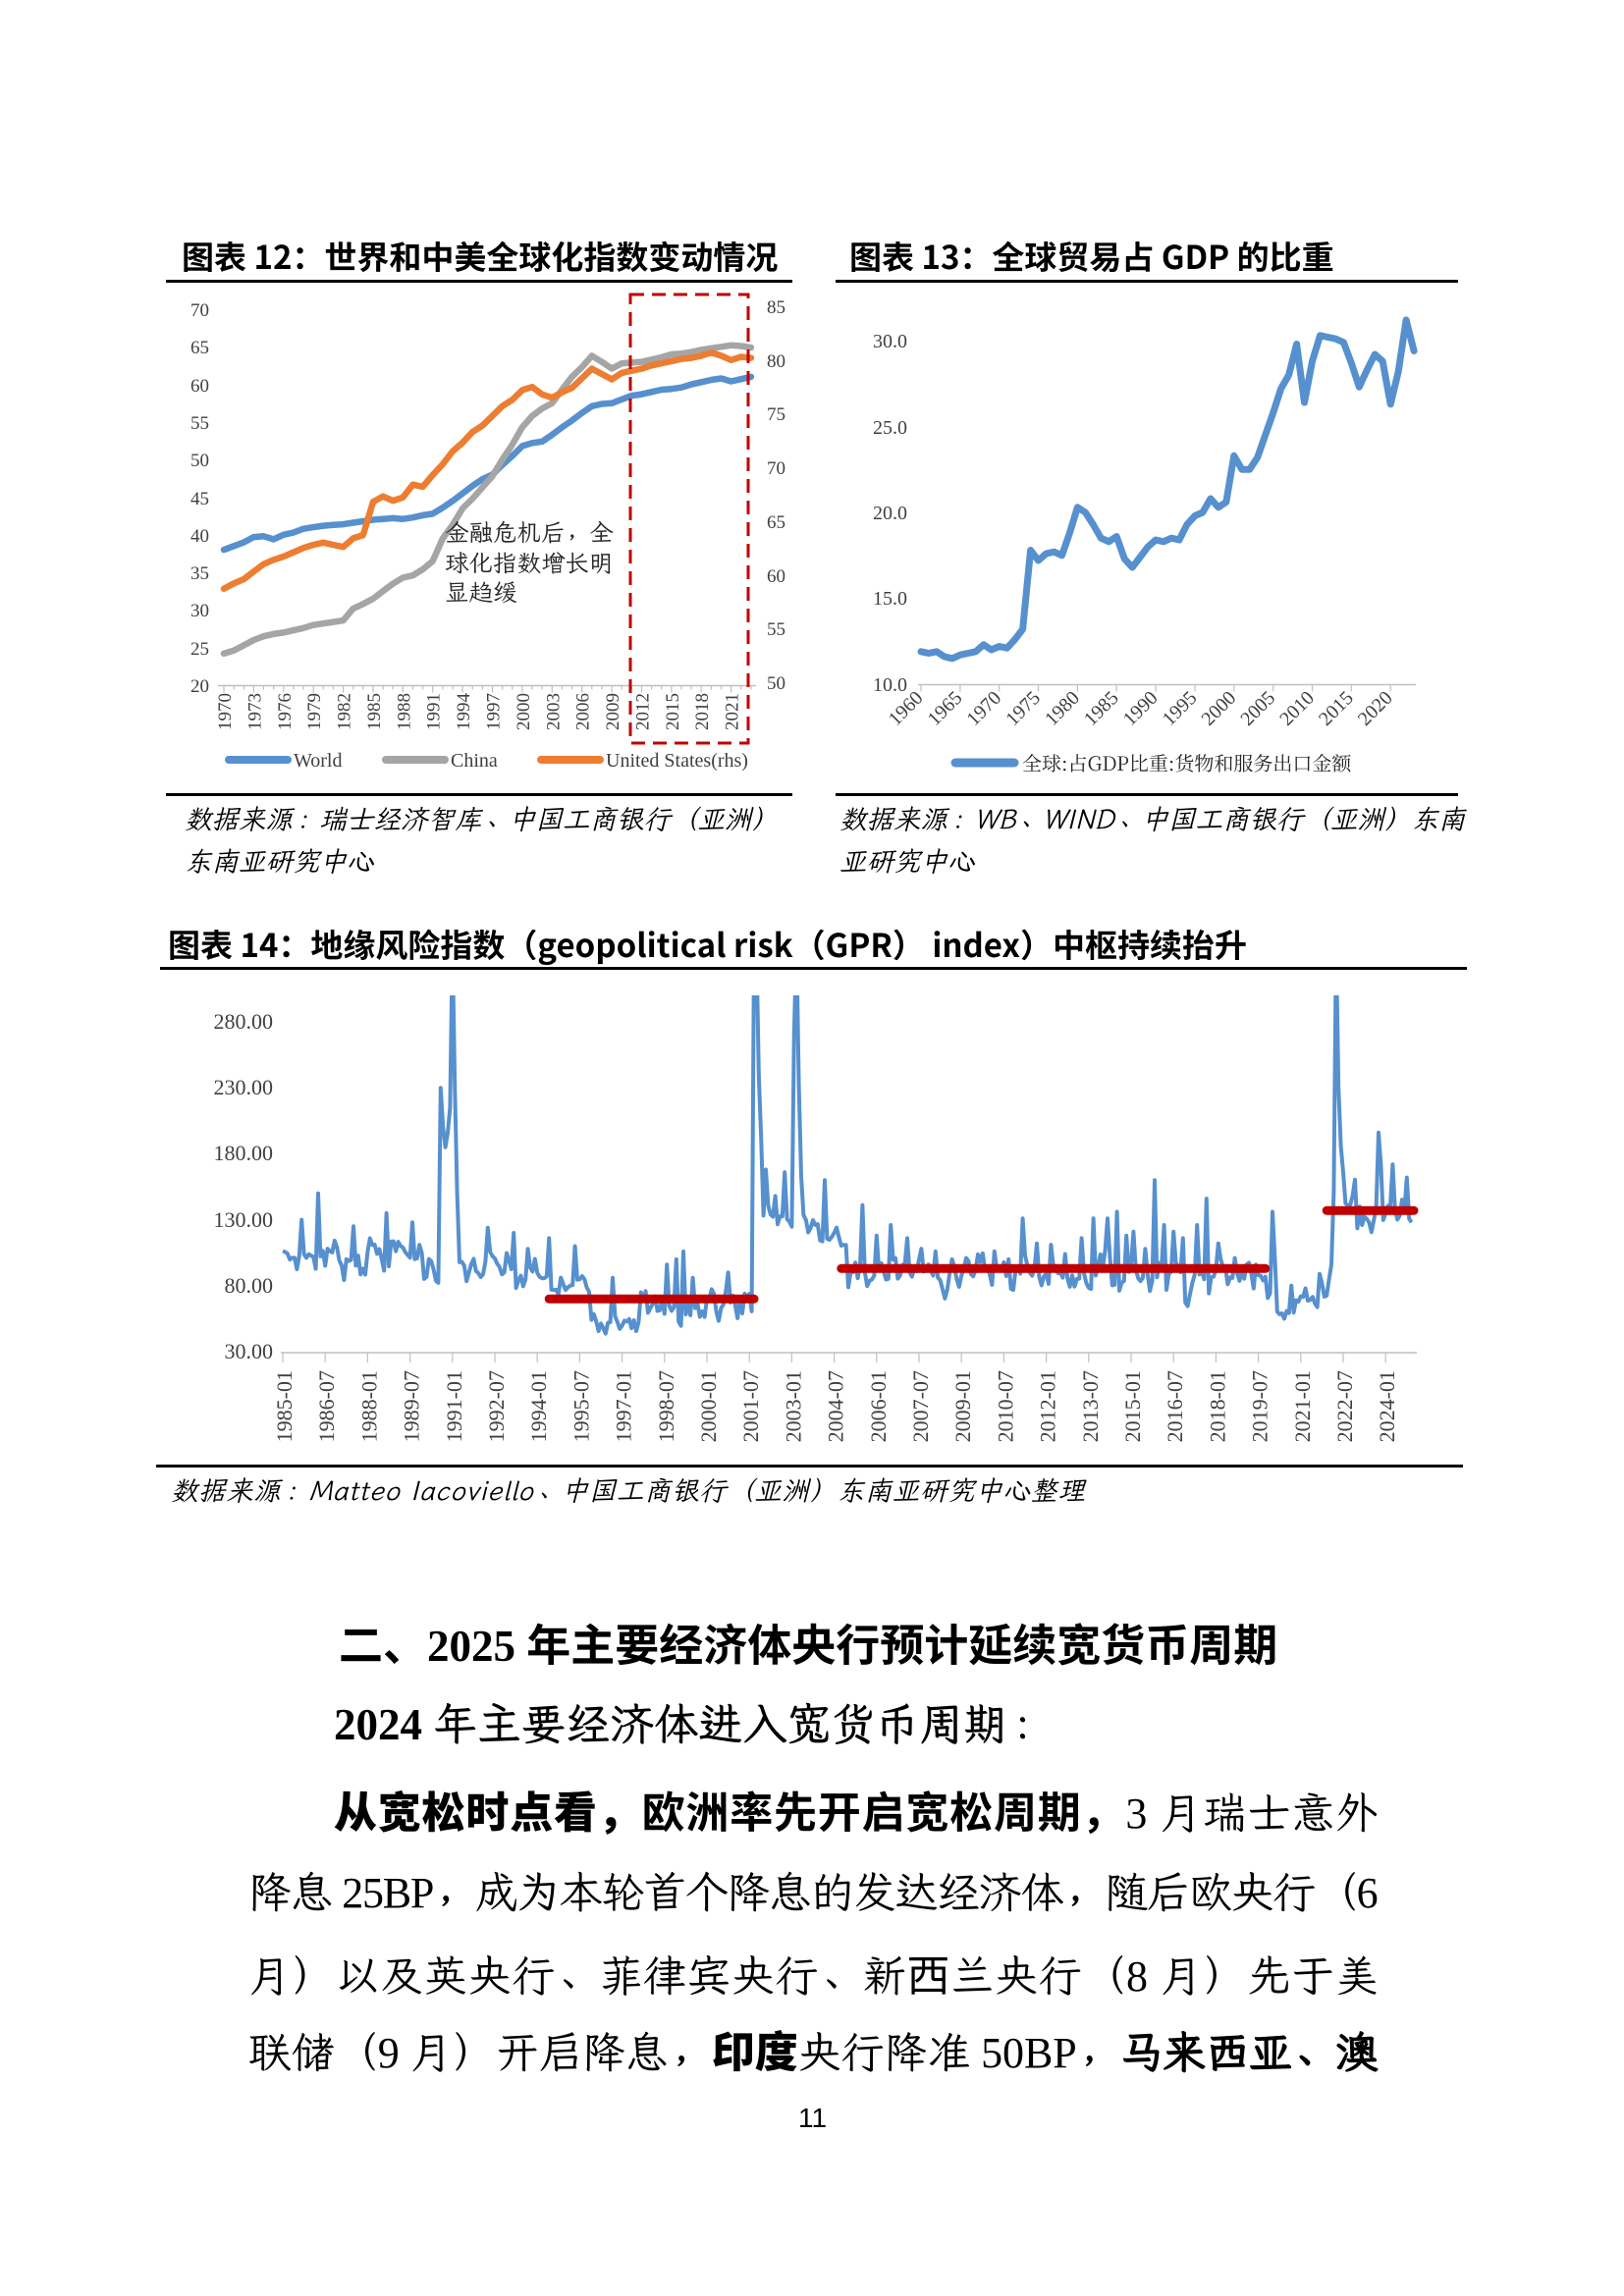 This screenshot has width=1624, height=2296. Describe the element at coordinates (1180, 709) in the screenshot. I see `svg-text: 1995` at that location.